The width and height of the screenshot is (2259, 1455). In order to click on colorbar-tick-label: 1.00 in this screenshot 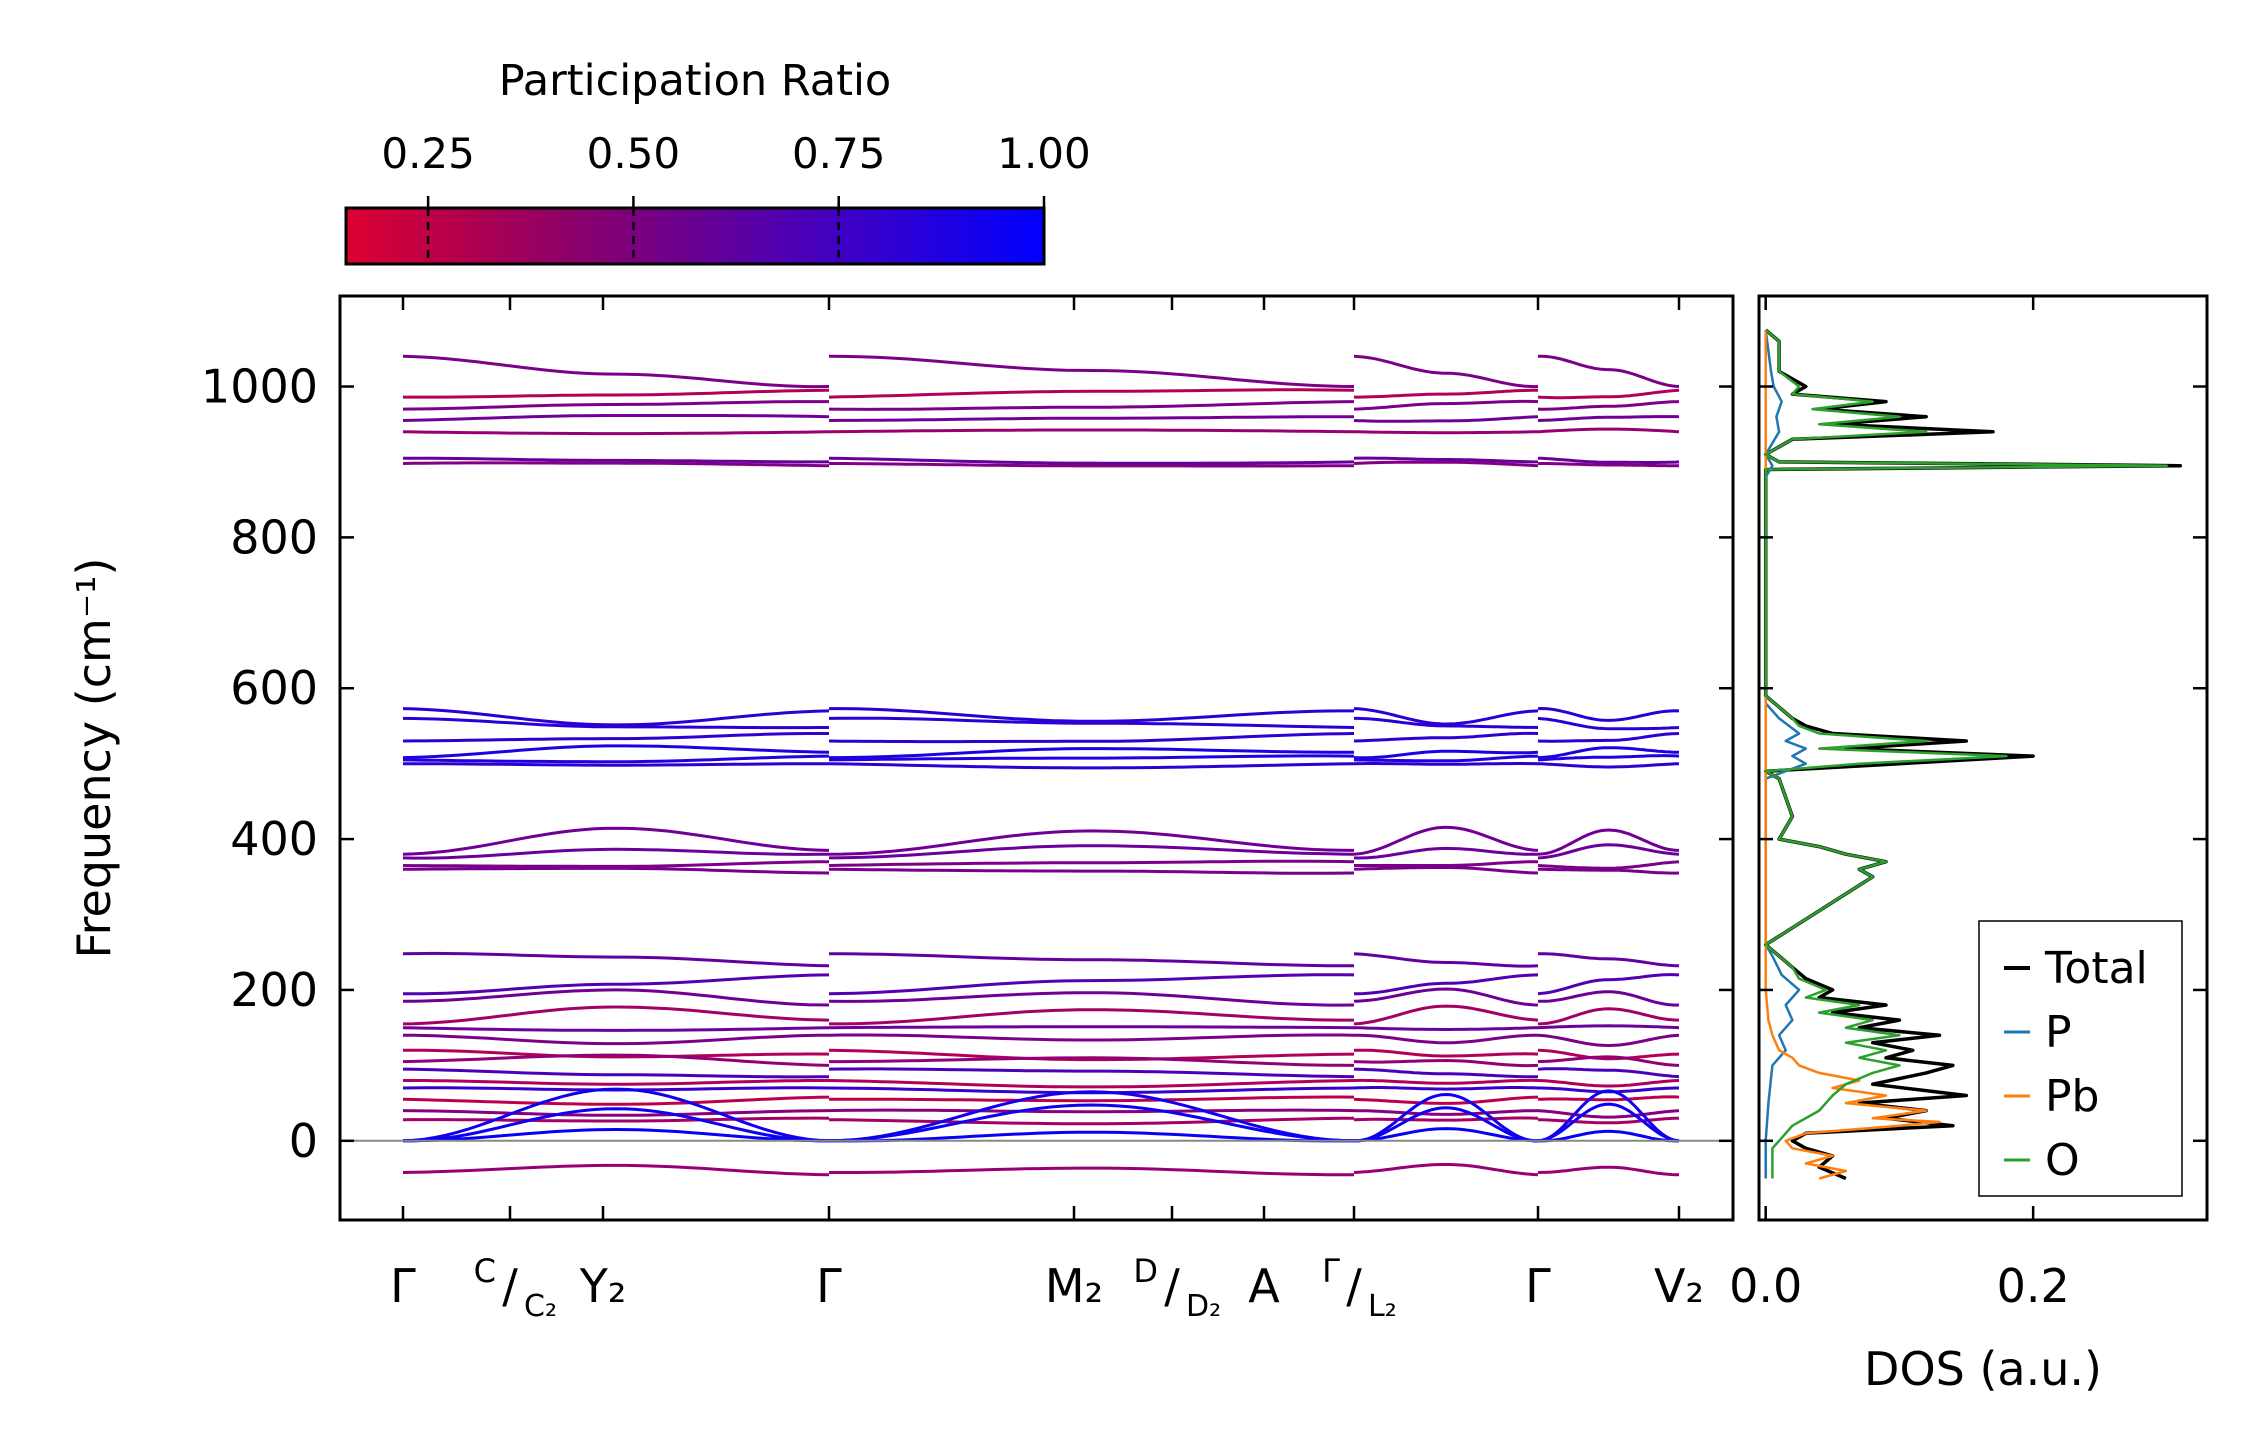, I will do `click(1044, 153)`.